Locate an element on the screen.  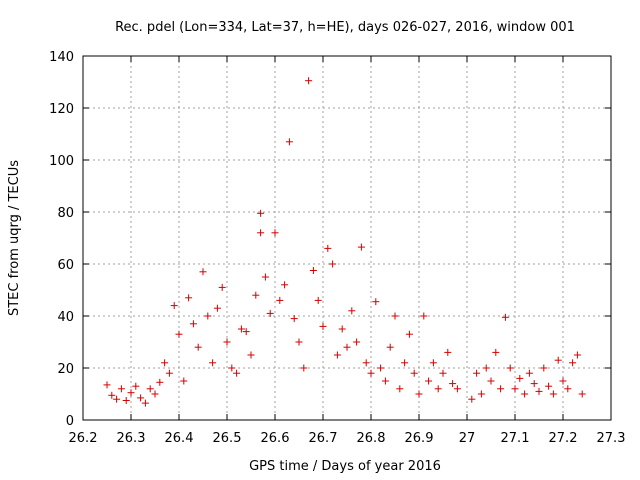
x-tick-label: 26.3 is located at coordinates (131, 438).